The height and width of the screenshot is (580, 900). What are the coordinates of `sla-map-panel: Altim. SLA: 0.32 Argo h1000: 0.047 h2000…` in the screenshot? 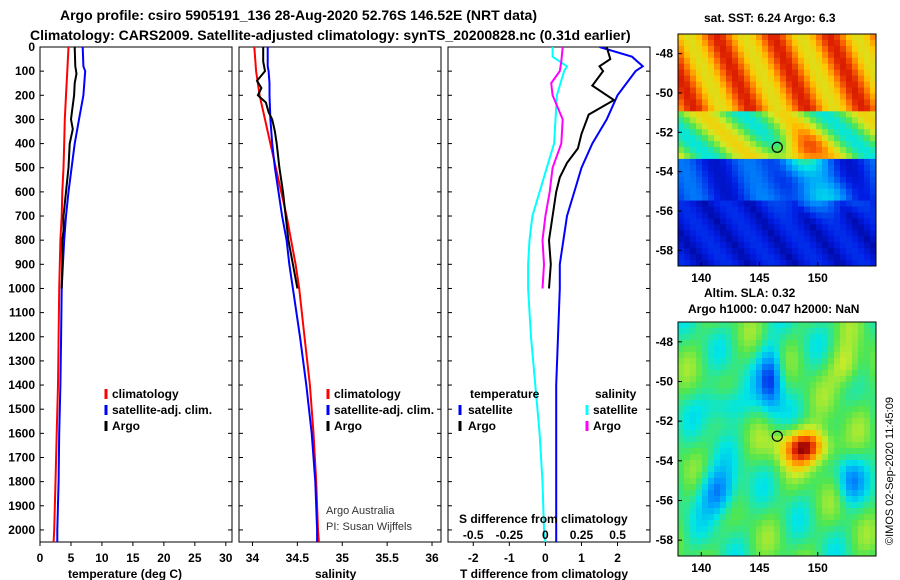 It's located at (766, 430).